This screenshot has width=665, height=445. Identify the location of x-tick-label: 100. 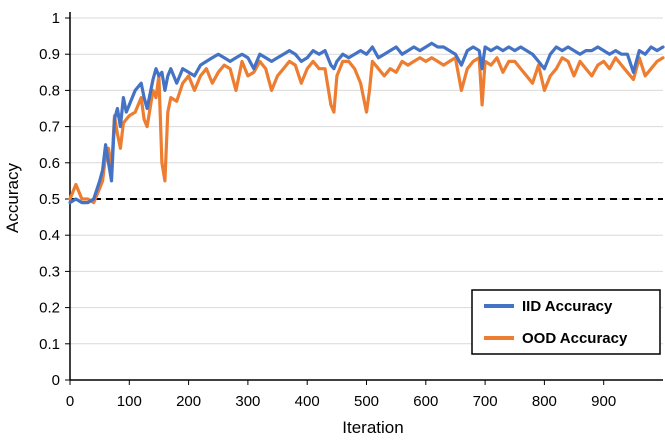
(129, 401).